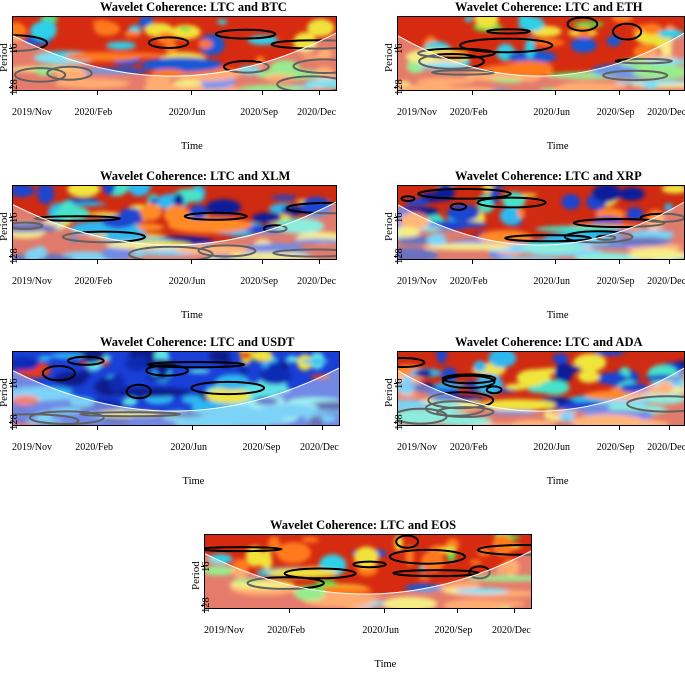 The image size is (685, 679). What do you see at coordinates (552, 112) in the screenshot?
I see `x-tick-label: 2020/Jun` at bounding box center [552, 112].